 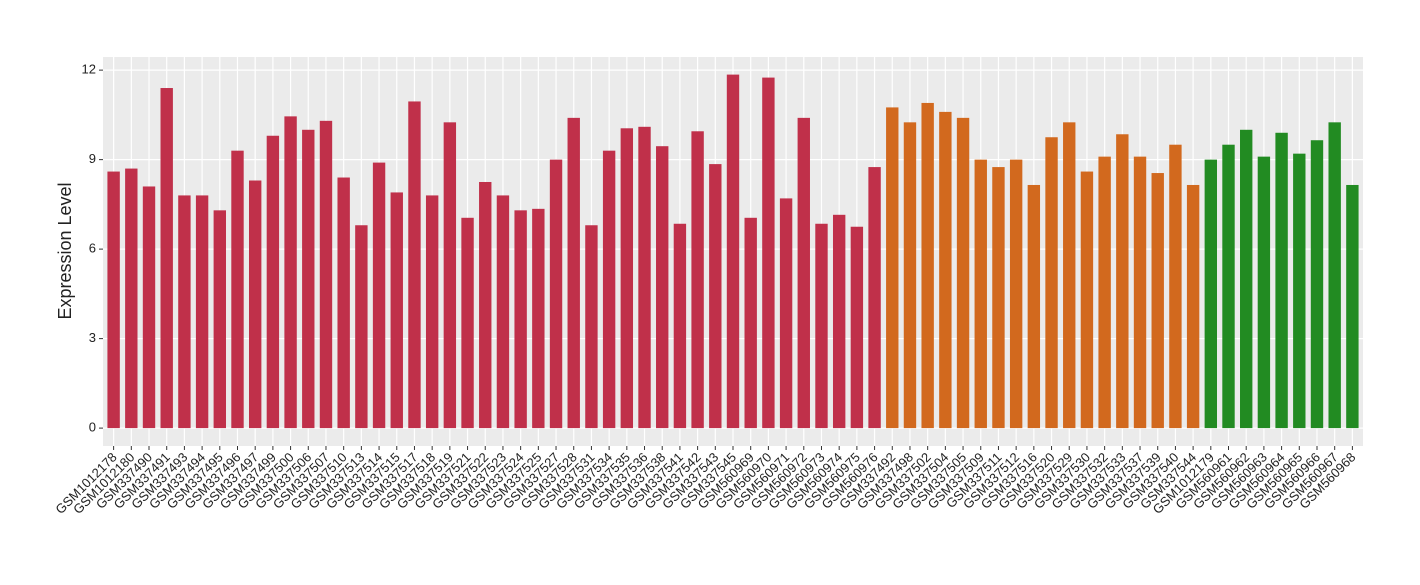 I want to click on y-tick-label: 0, so click(x=92, y=427).